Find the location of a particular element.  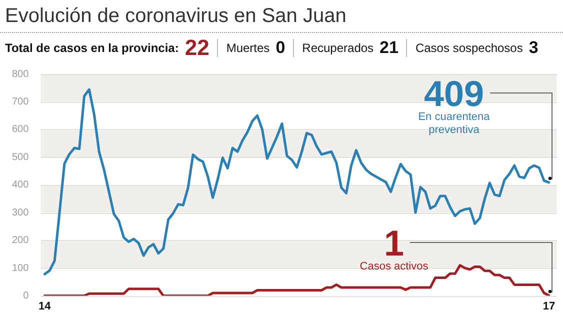

y-tick-label: 600 is located at coordinates (21, 130).